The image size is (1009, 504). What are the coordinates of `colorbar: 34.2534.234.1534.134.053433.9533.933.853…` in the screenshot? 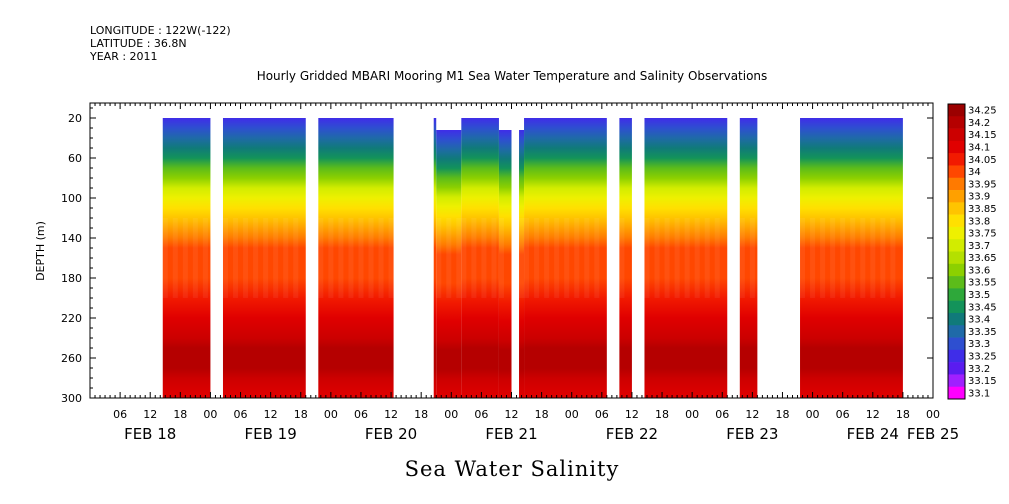 It's located at (972, 251).